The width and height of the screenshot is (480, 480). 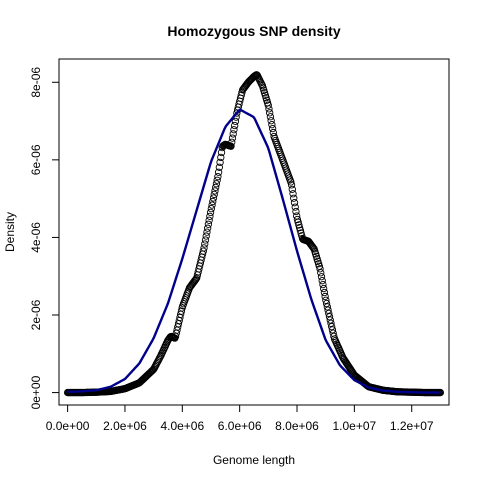 What do you see at coordinates (355, 426) in the screenshot?
I see `x-tick-label: 1.0e+07` at bounding box center [355, 426].